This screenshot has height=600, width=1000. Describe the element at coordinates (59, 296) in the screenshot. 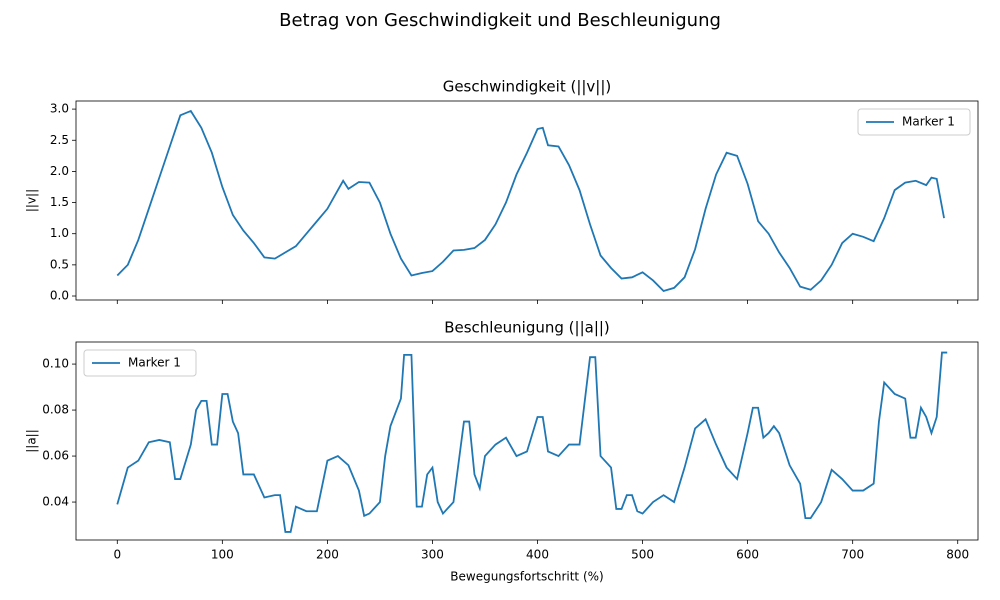

I see `y-tick-label: 0.0` at that location.